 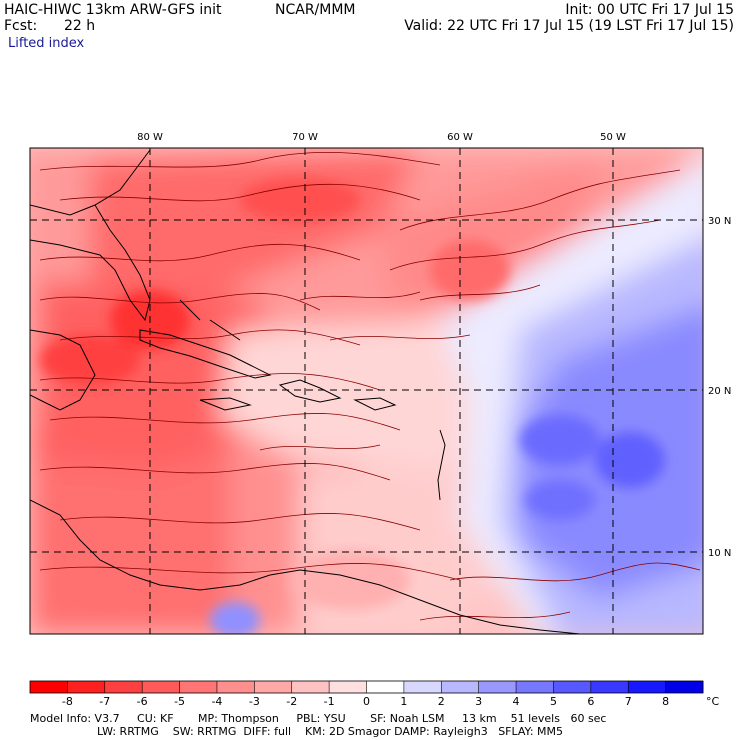 I want to click on colorbar-tick-label: -2, so click(x=291, y=701).